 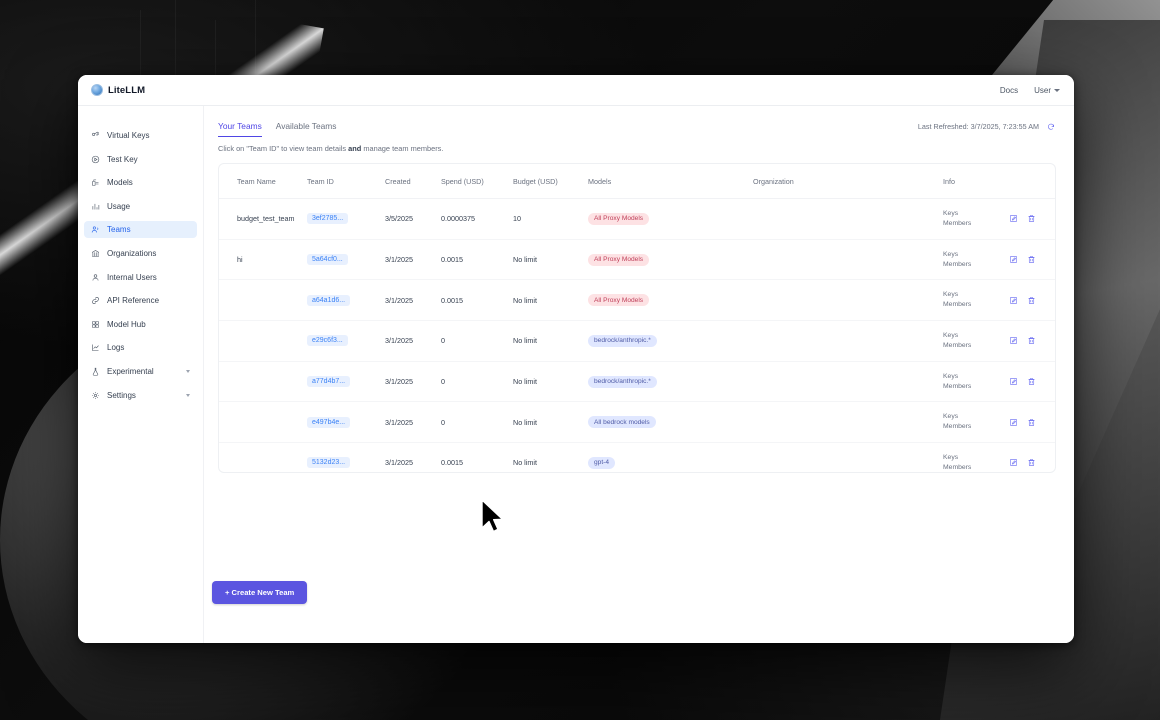 What do you see at coordinates (263, 219) in the screenshot?
I see `cell-team-name: budget_test_team` at bounding box center [263, 219].